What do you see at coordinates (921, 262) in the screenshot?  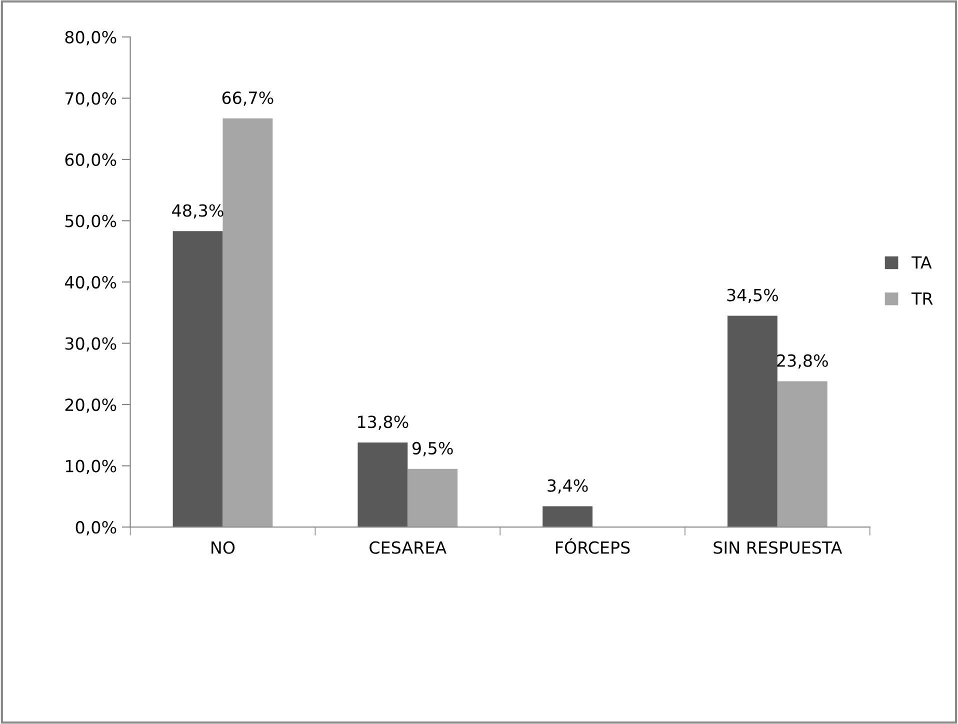 I see `legend-label: TA` at bounding box center [921, 262].